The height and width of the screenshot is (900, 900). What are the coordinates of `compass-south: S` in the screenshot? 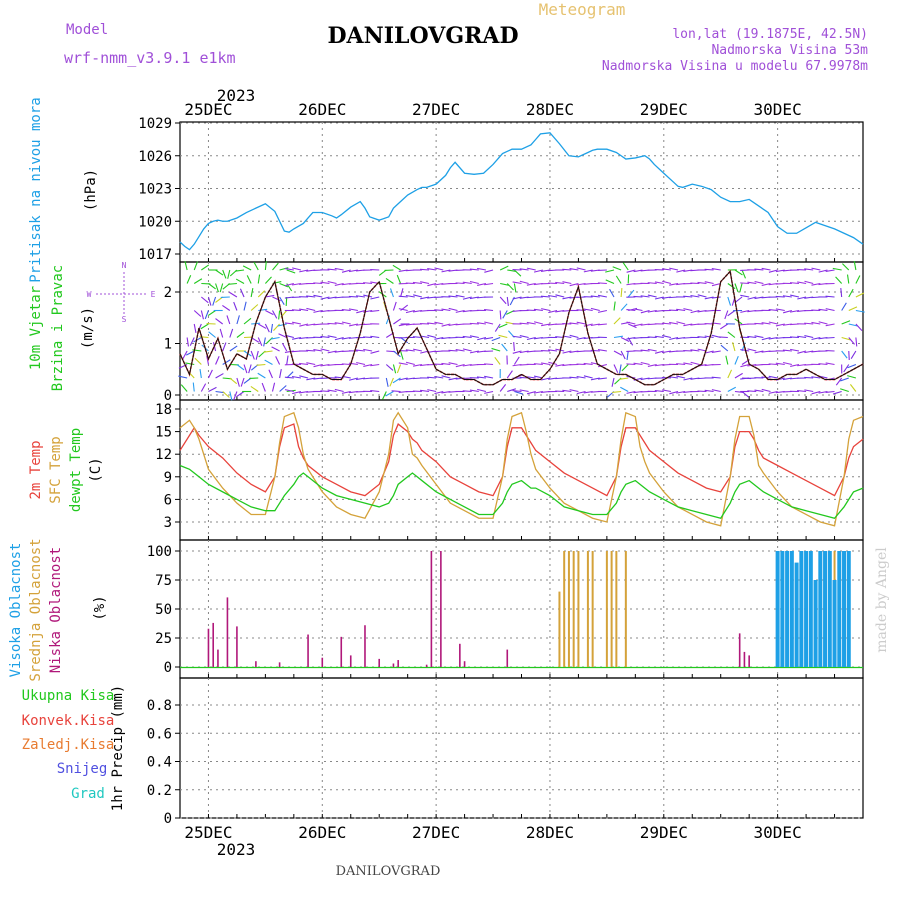 It's located at (124, 319).